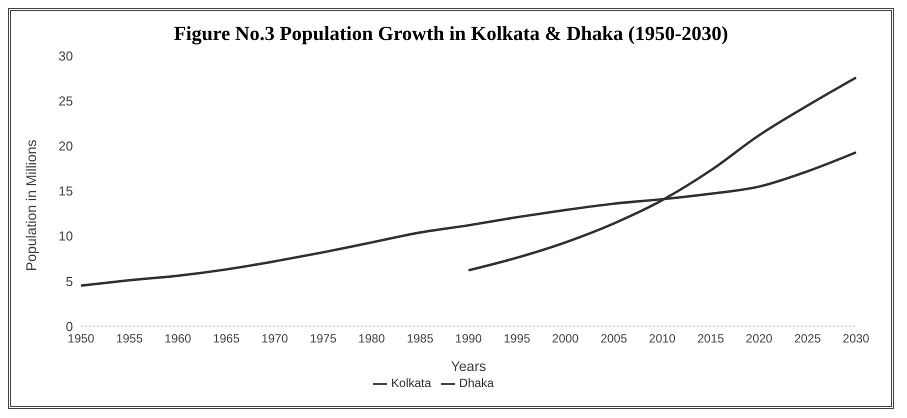 The height and width of the screenshot is (418, 907). I want to click on y-tick-label: 25, so click(65, 101).